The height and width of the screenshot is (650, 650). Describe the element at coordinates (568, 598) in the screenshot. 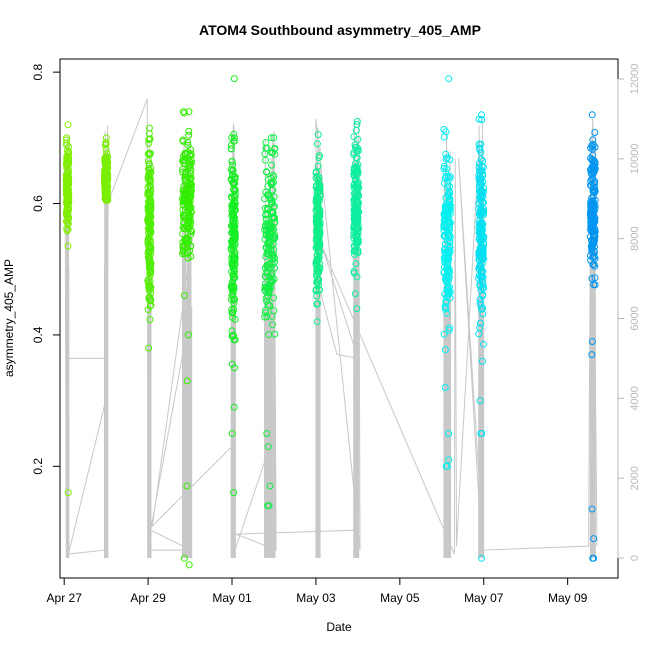

I see `x-tick-label: May 09` at that location.